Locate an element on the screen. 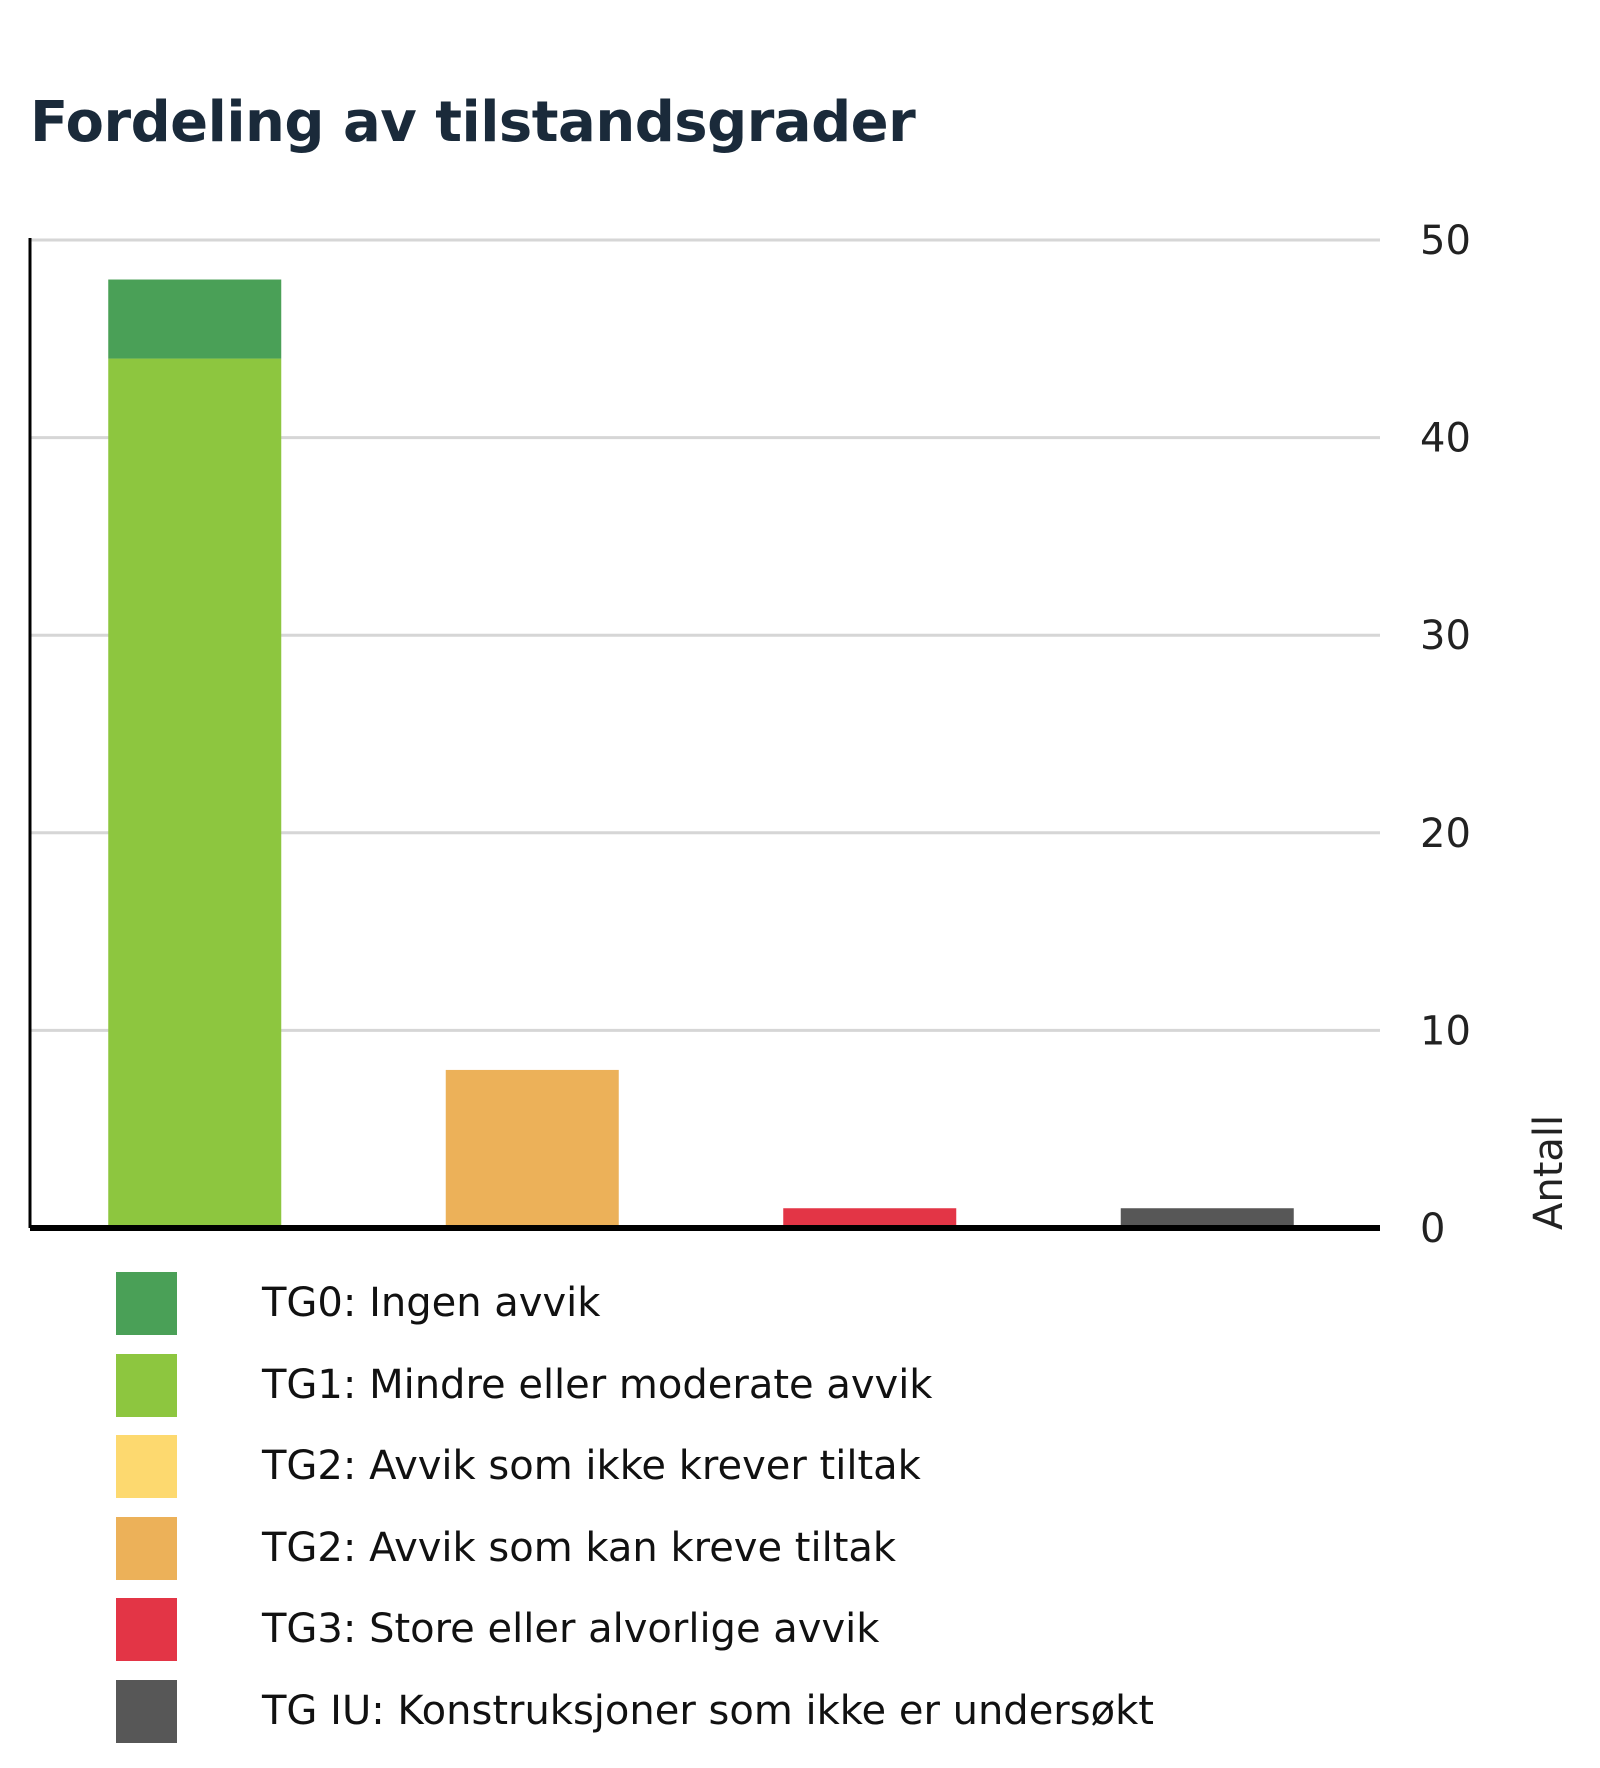  legend-label: TG2: Avvik som ikke krever tiltak is located at coordinates (591, 1466).